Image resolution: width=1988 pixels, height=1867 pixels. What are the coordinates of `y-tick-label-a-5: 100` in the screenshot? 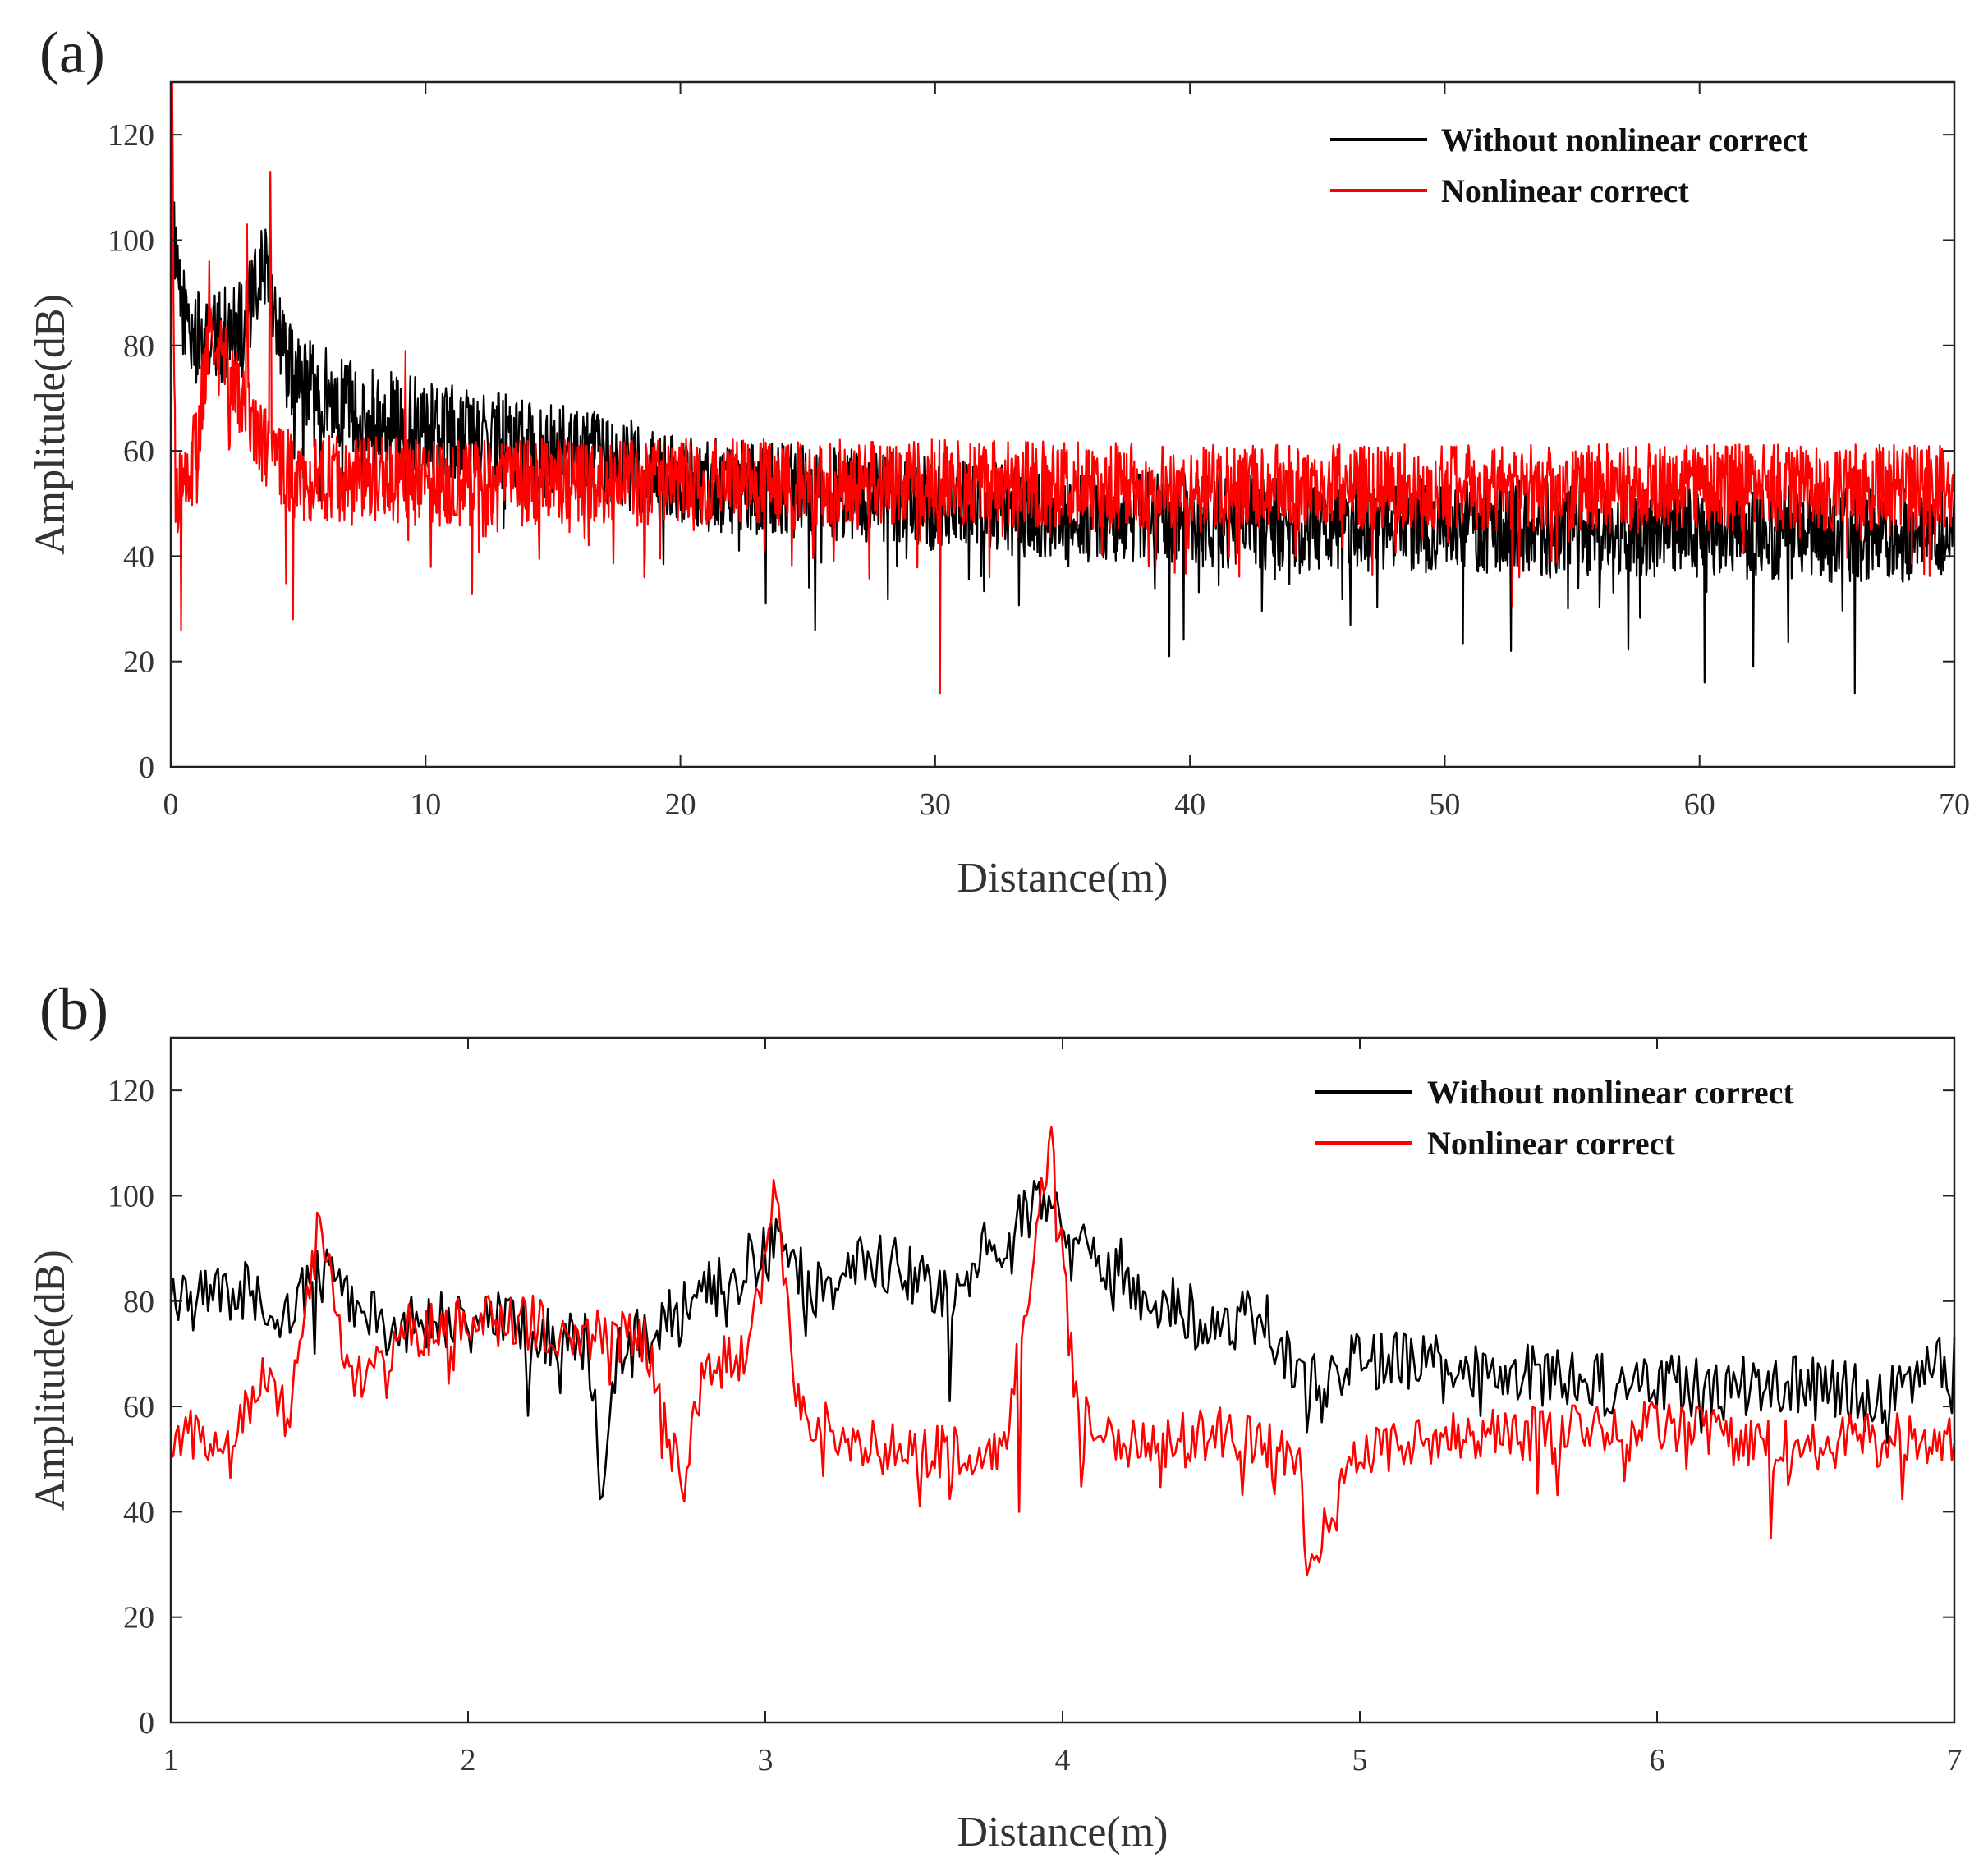 It's located at (131, 241).